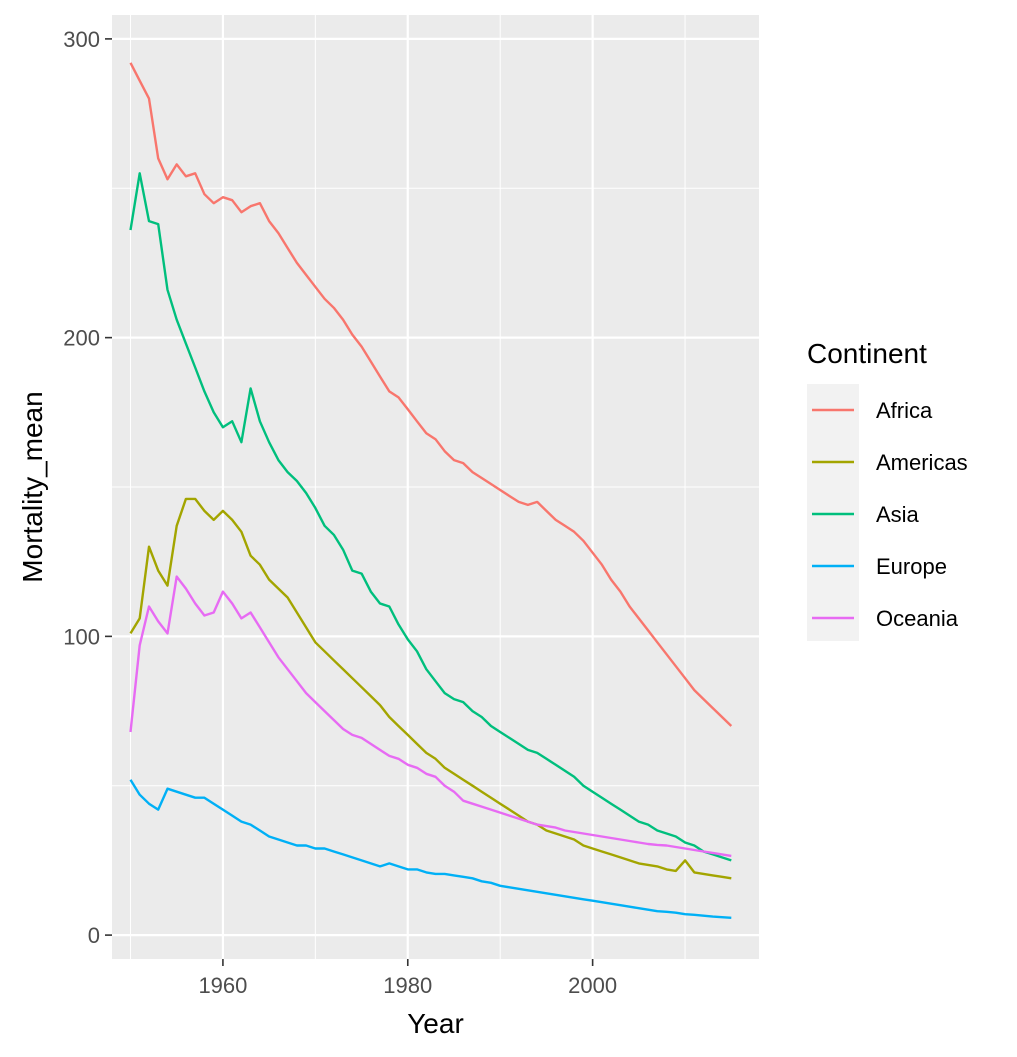 This screenshot has width=1017, height=1057. What do you see at coordinates (904, 410) in the screenshot?
I see `legend-label-africa: Africa` at bounding box center [904, 410].